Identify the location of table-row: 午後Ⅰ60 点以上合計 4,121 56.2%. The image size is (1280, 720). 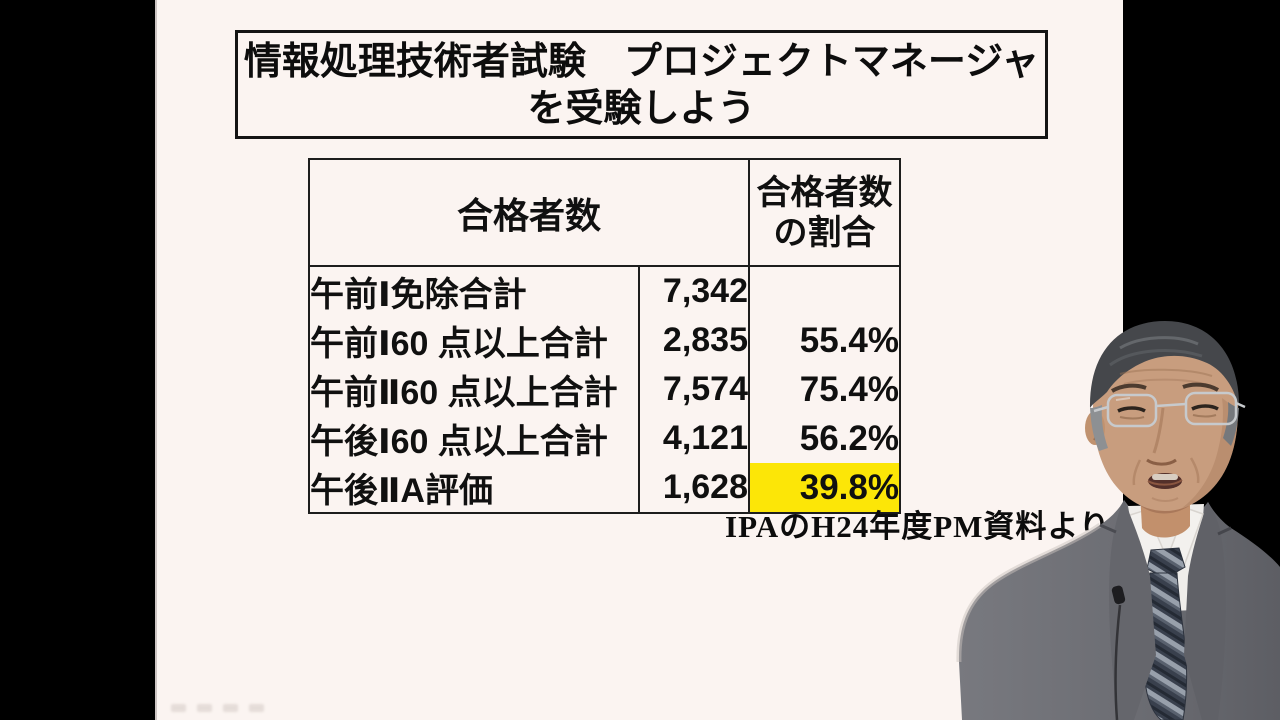
(604, 438).